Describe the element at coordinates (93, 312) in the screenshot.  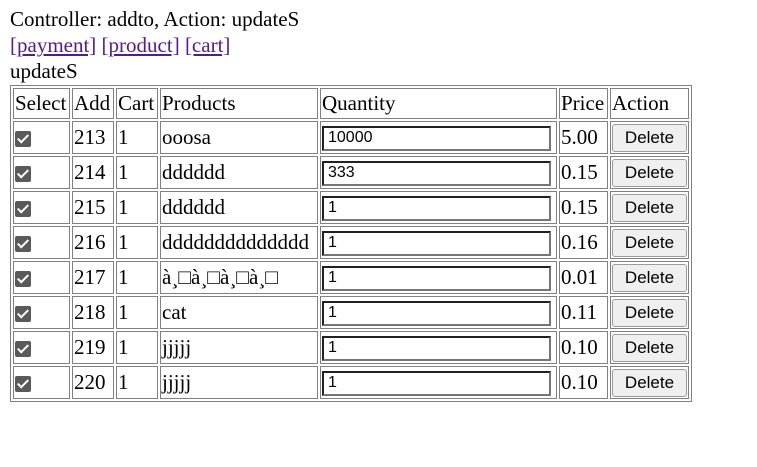
I see `add-cell: 218` at that location.